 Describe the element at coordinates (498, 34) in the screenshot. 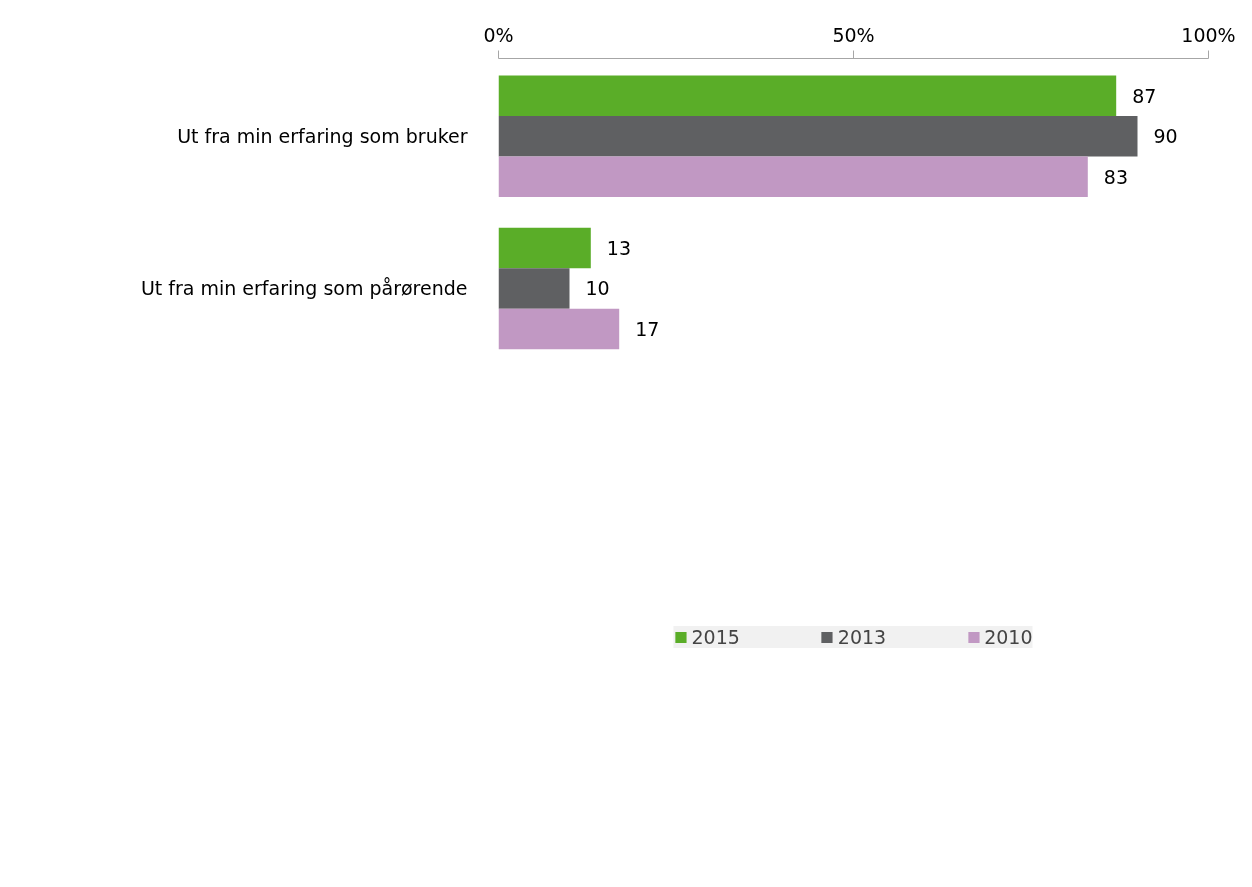

I see `x-tick-label: 0%` at that location.